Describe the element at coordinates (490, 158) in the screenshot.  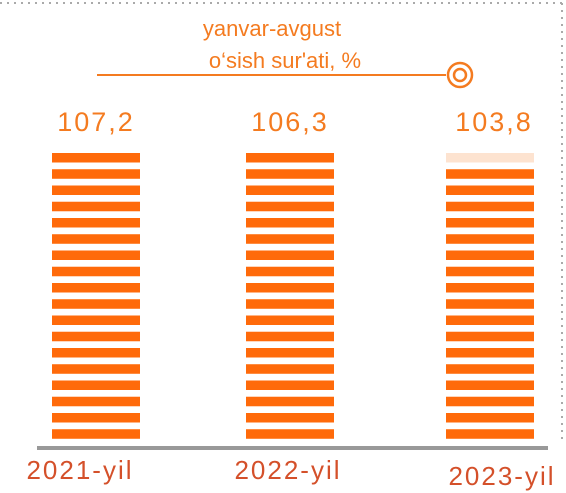
I see `stripe-light` at that location.